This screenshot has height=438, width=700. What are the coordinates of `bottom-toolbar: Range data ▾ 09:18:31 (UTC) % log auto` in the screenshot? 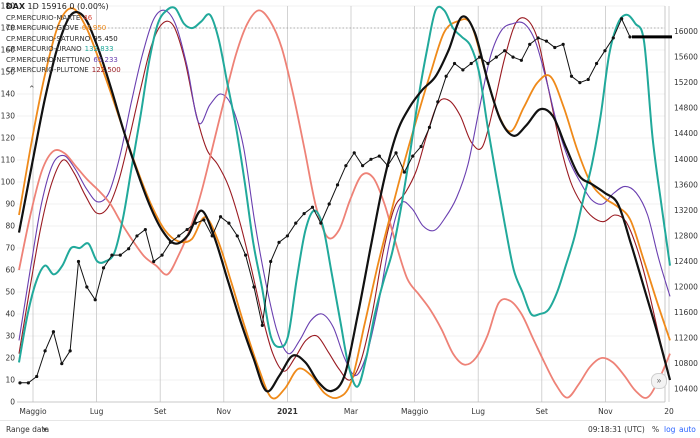 It's located at (350, 429).